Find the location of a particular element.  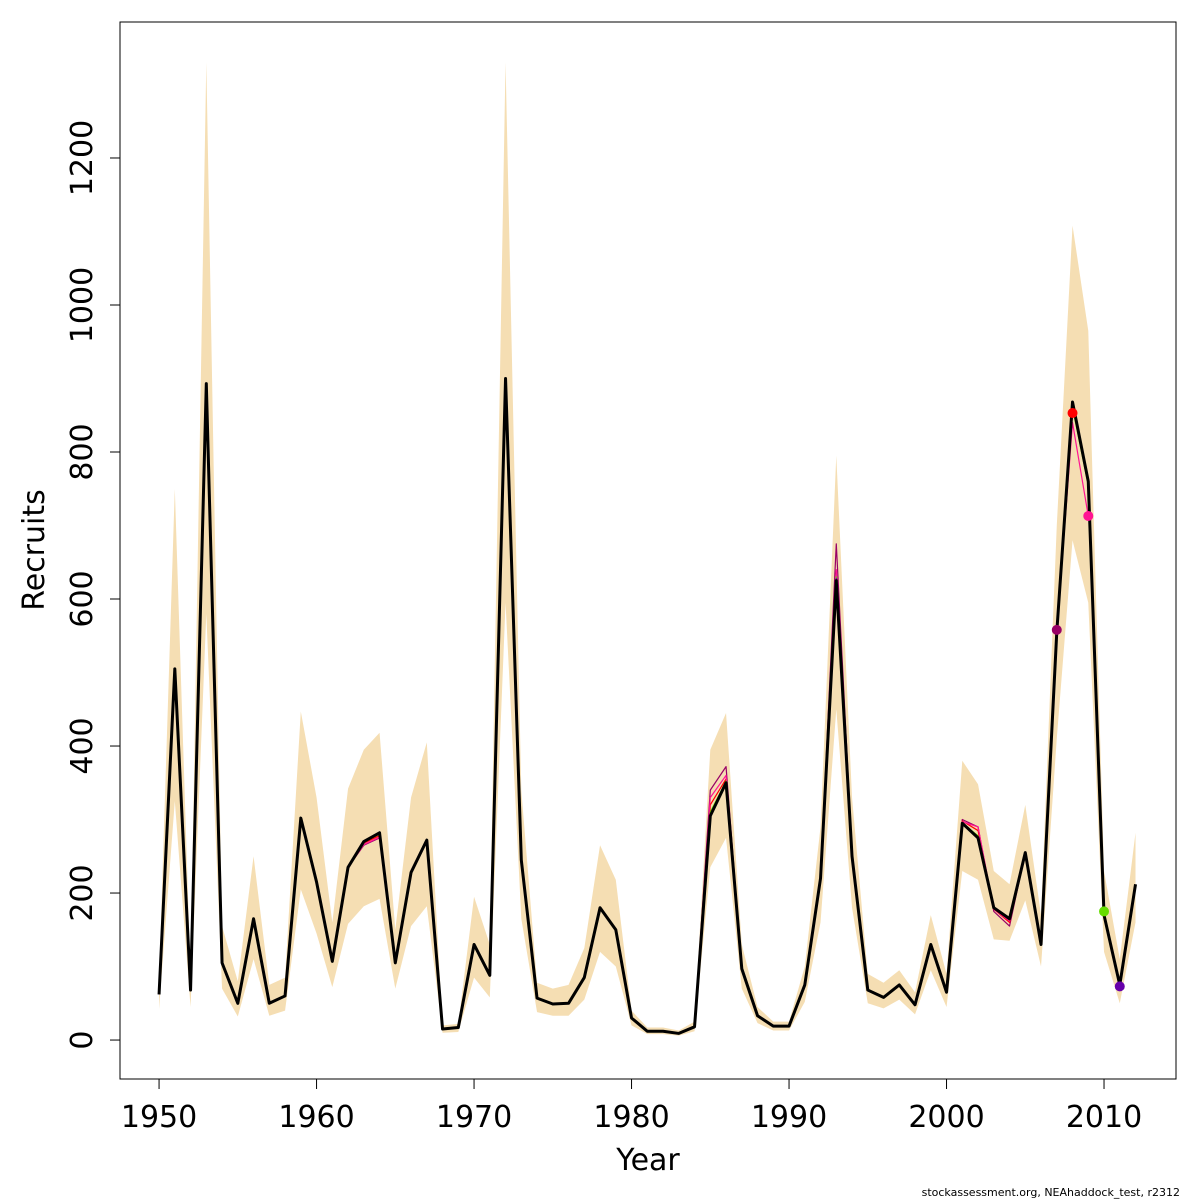

y-axis-label: Recruits is located at coordinates (34, 550).